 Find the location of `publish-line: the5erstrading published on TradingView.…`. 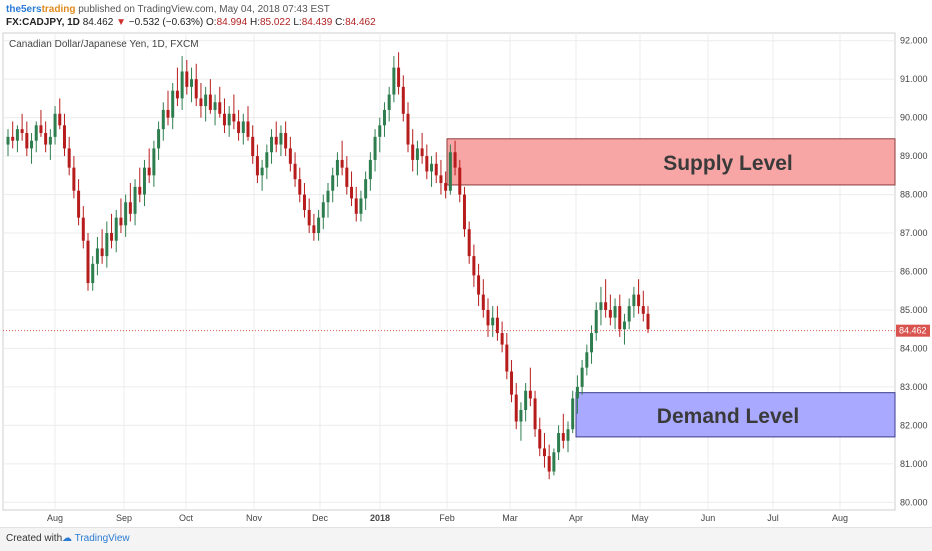

publish-line: the5erstrading published on TradingView.… is located at coordinates (168, 9).